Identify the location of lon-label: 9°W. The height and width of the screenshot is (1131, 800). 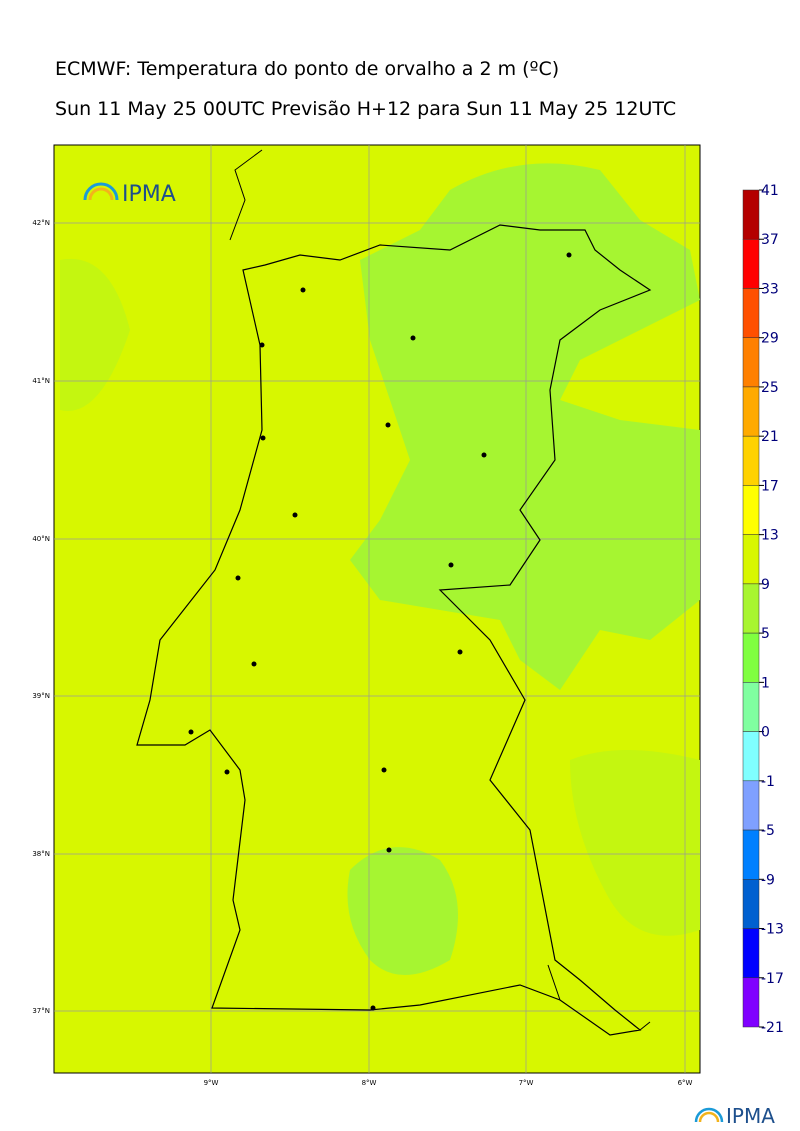
(211, 1083).